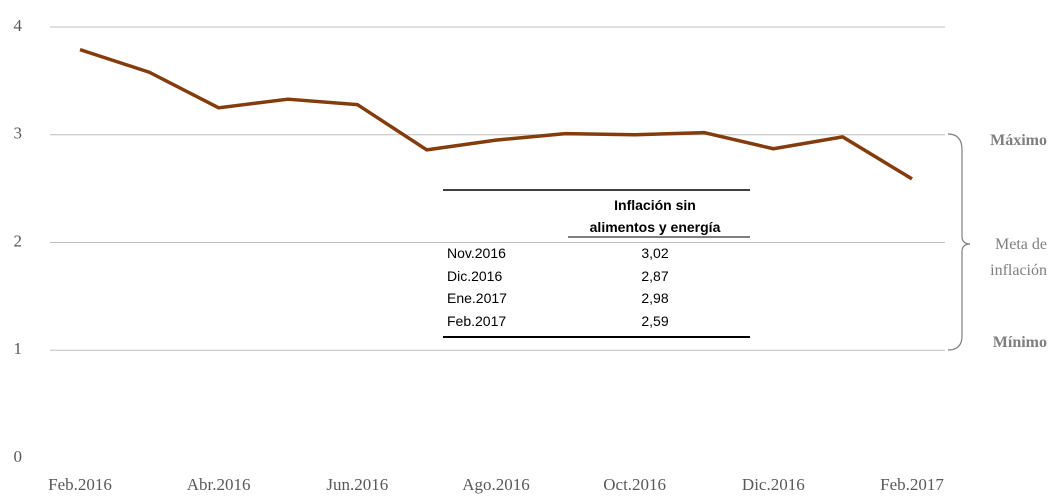  What do you see at coordinates (1018, 257) in the screenshot?
I see `annotation: Meta de inflación` at bounding box center [1018, 257].